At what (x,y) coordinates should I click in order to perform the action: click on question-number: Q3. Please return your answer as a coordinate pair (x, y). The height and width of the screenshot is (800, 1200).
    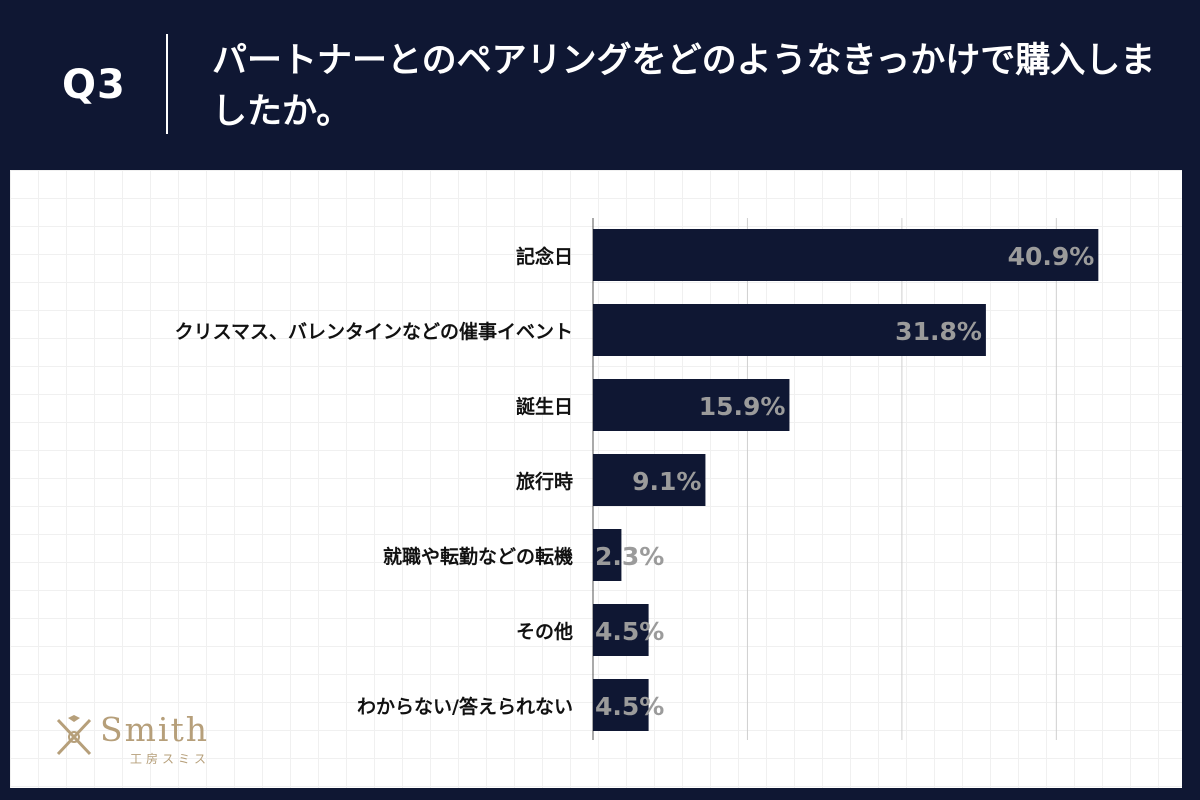
    Looking at the image, I should click on (94, 85).